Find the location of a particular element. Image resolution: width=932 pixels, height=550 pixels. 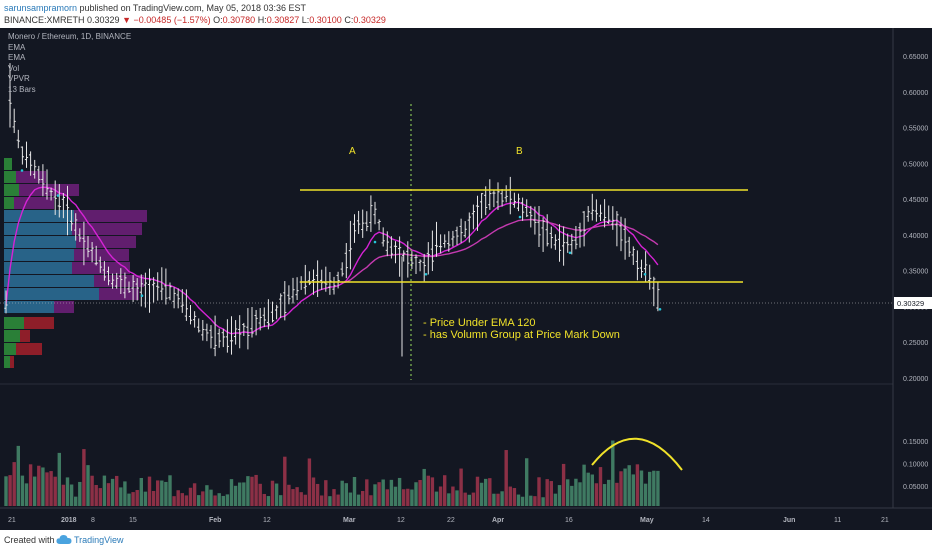

time-axis: 21 2018 8 15 Feb 12 Mar 12 22 Apr 16 May 14 Jun 11 21 is located at coordinates (448, 520).